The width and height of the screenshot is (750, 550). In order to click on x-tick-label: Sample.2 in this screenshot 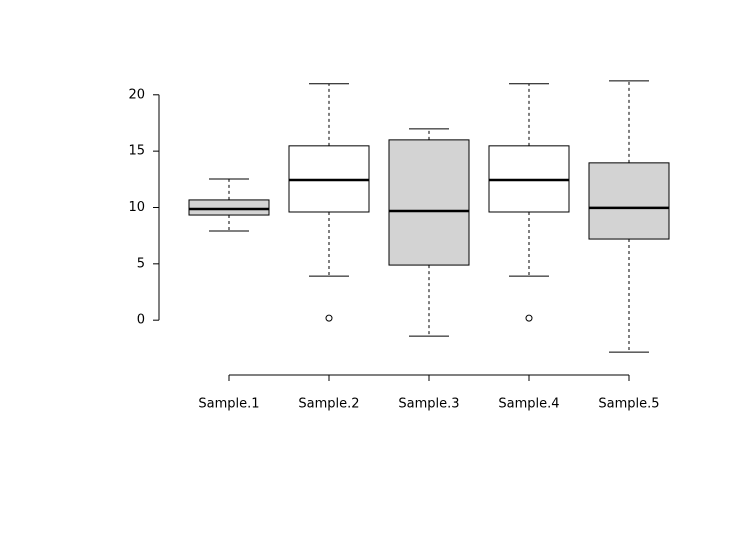, I will do `click(328, 404)`.